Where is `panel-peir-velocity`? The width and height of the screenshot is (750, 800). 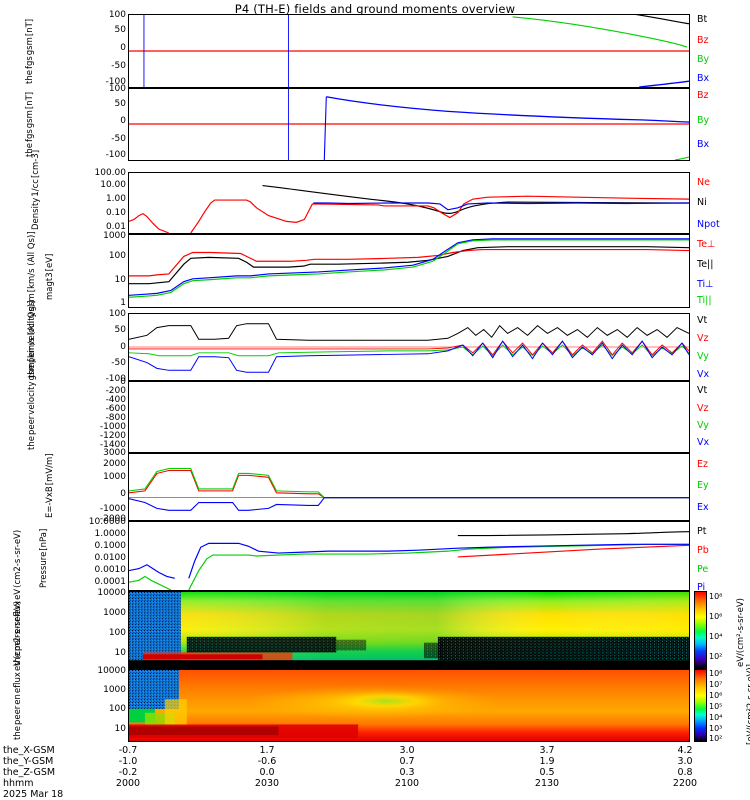
panel-peir-velocity is located at coordinates (409, 347).